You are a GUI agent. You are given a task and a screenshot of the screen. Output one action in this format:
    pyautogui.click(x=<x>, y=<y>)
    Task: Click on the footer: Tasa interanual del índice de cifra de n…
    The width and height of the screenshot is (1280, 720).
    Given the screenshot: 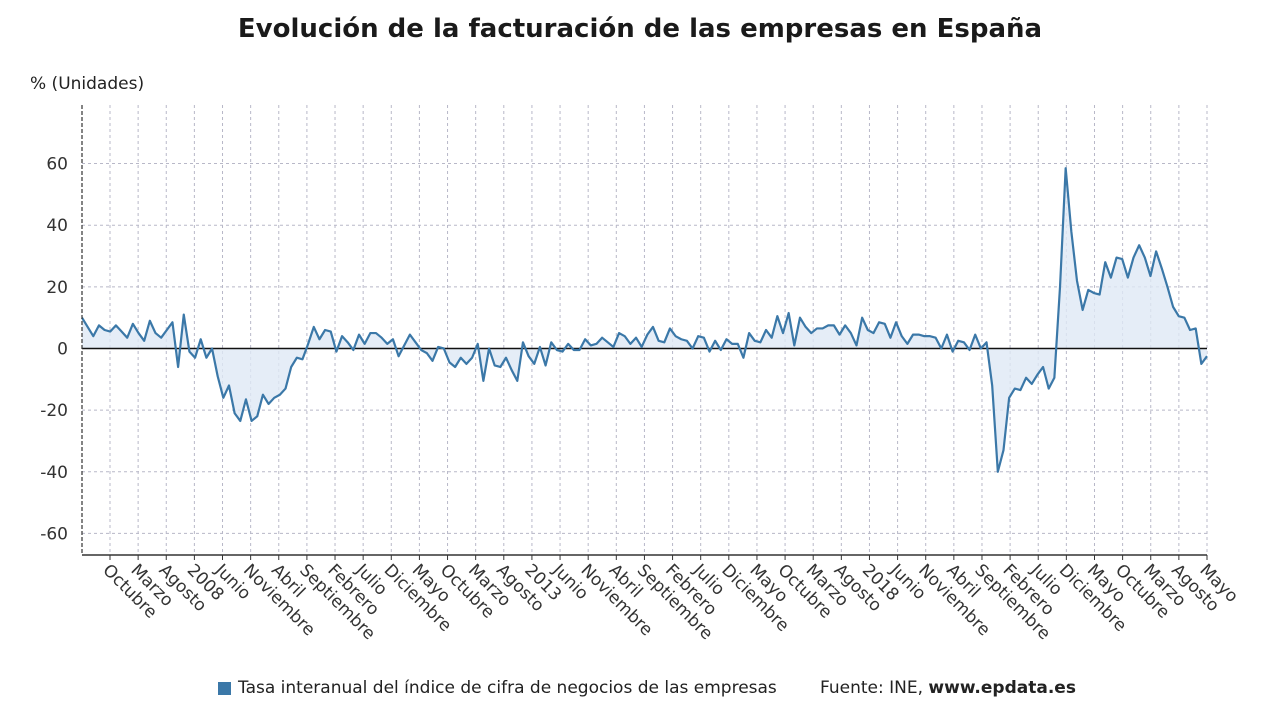 What is the action you would take?
    pyautogui.click(x=640, y=690)
    